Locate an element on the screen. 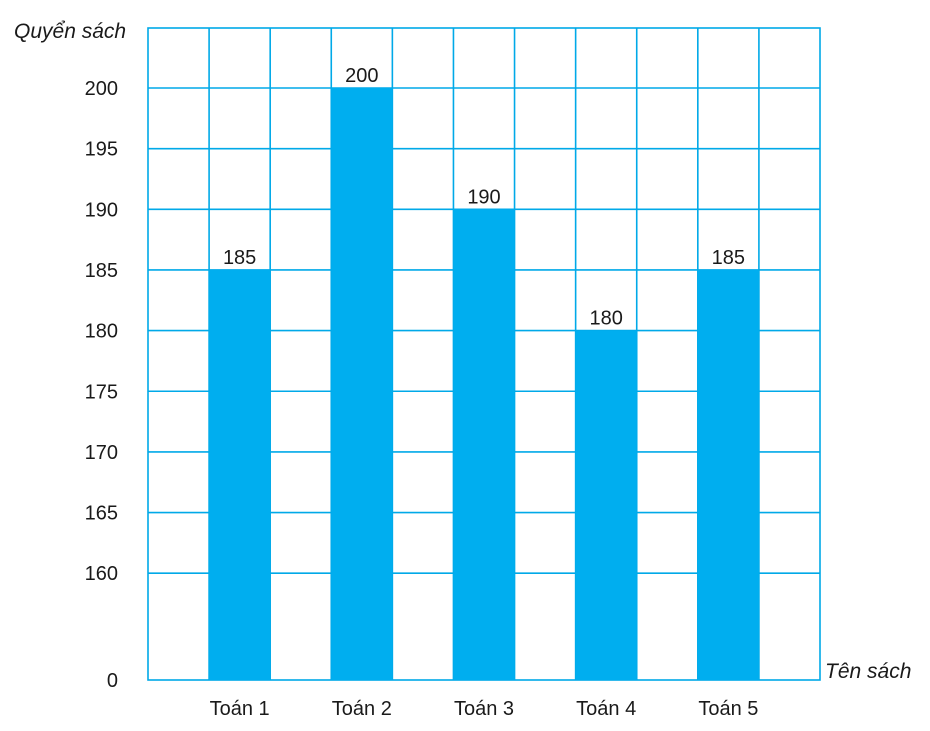 The width and height of the screenshot is (930, 731). category-label: Toán 3 is located at coordinates (484, 709).